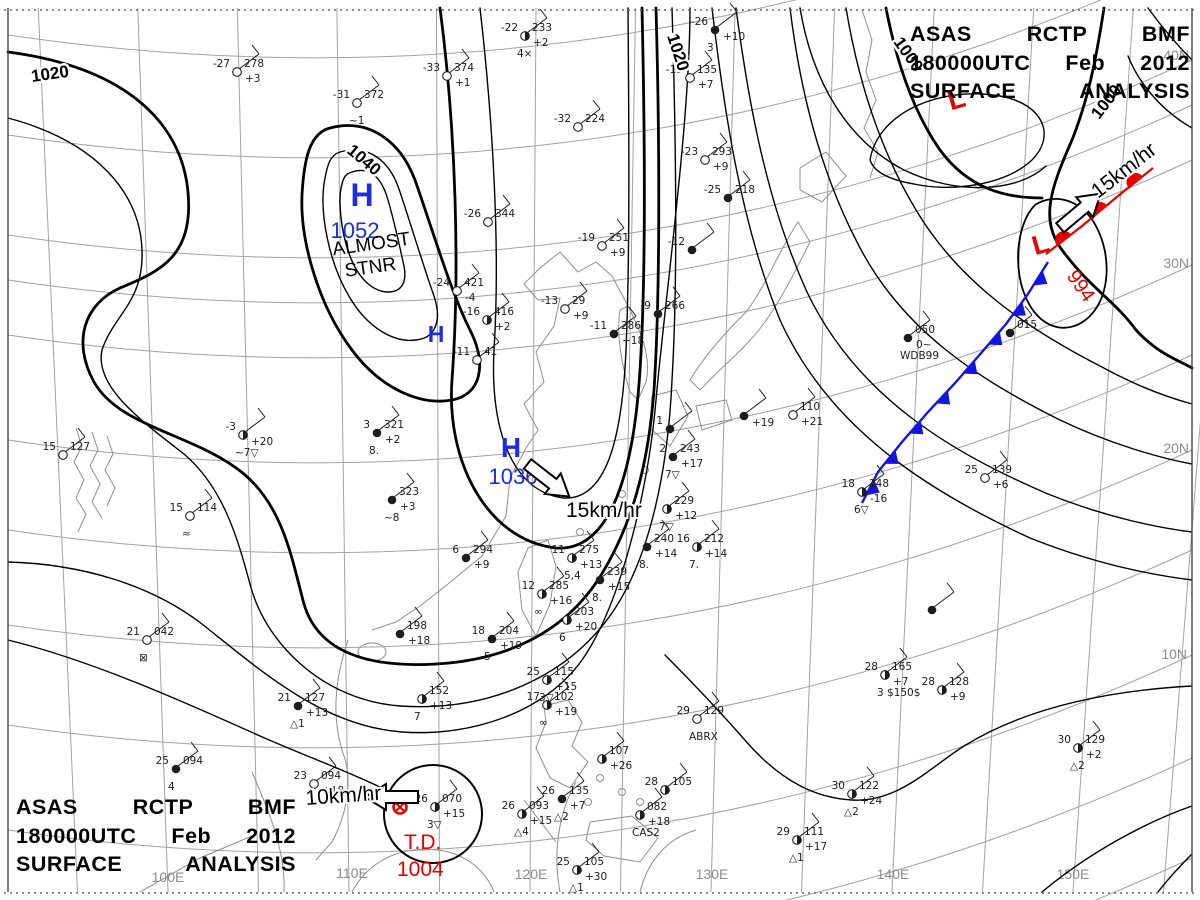 The image size is (1200, 900). Describe the element at coordinates (586, 627) in the screenshot. I see `station-value: +20` at that location.